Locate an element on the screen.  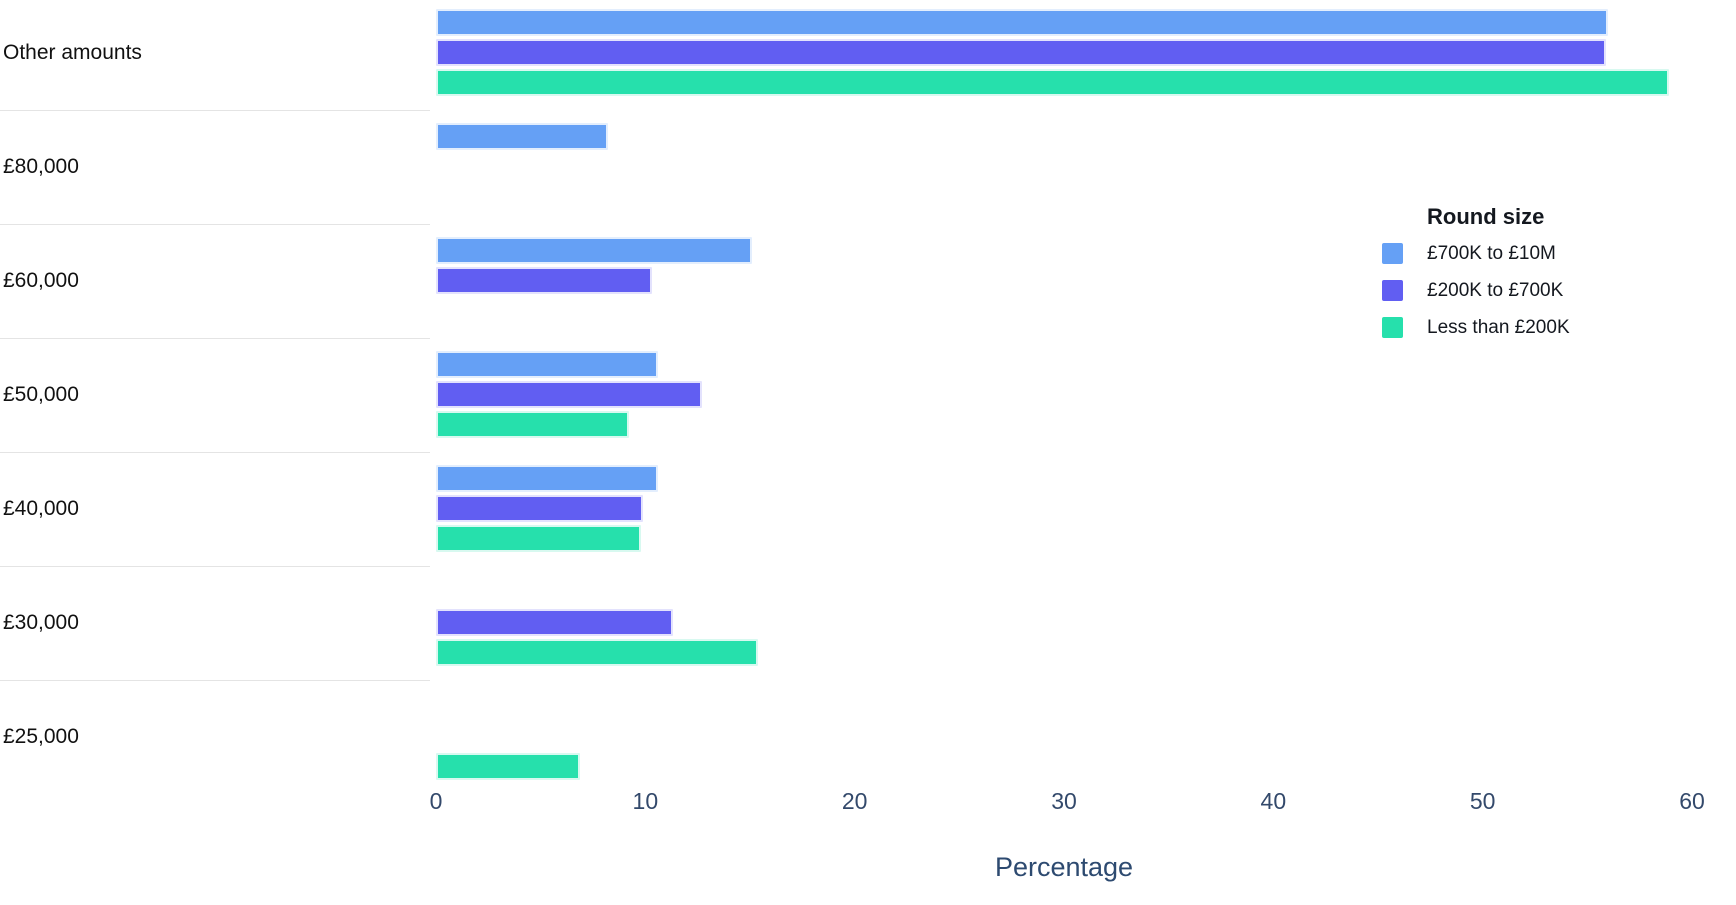
x-tick-label: 20 is located at coordinates (854, 801).